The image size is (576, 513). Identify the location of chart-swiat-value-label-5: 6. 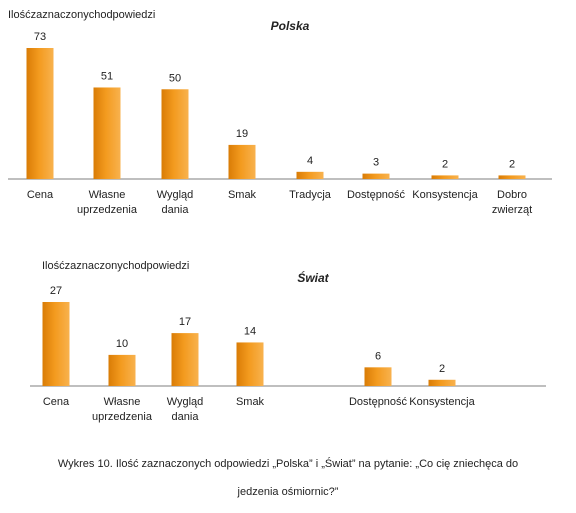
(378, 356).